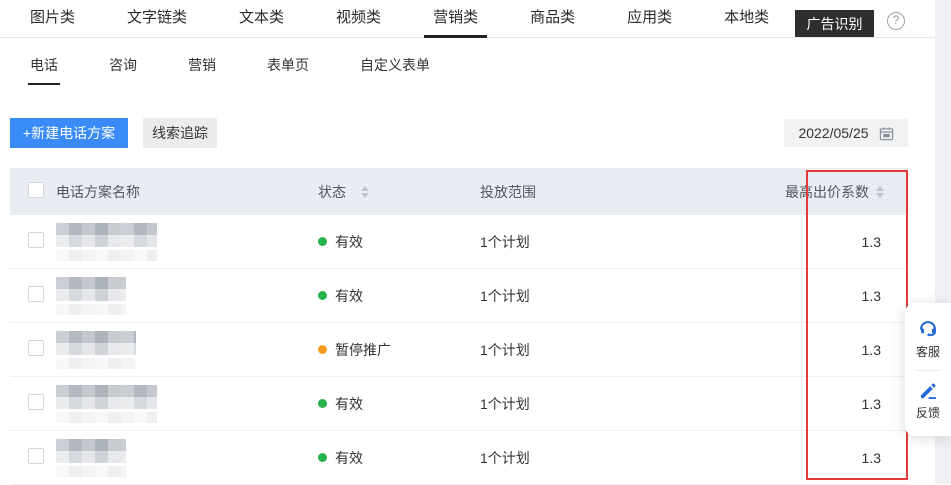 This screenshot has width=951, height=485. I want to click on customer-service-label: 客服, so click(927, 352).